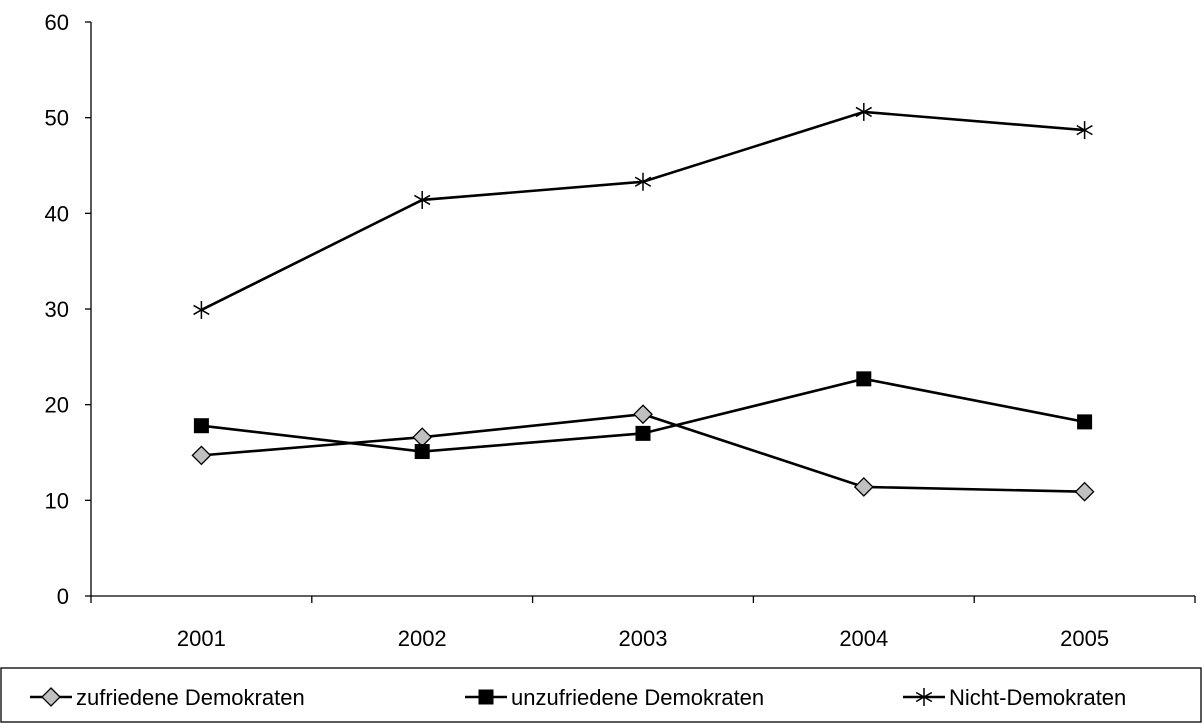 The height and width of the screenshot is (724, 1204). What do you see at coordinates (1037, 697) in the screenshot?
I see `legend-label: Nicht-Demokraten` at bounding box center [1037, 697].